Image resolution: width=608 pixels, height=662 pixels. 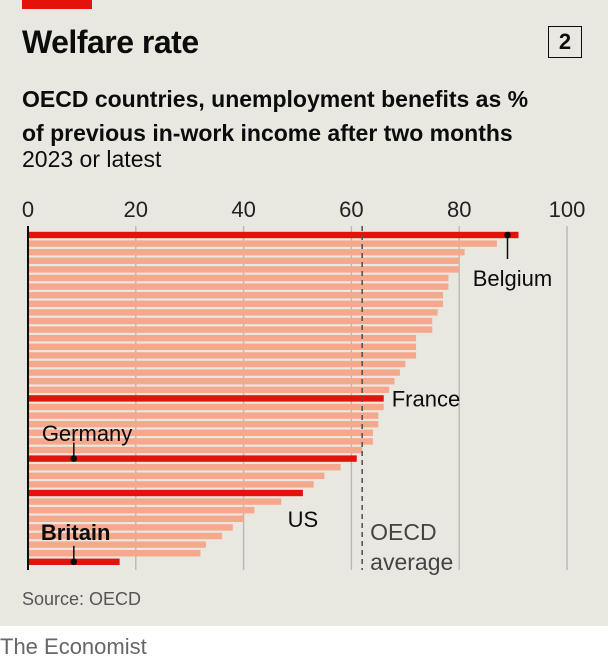 What do you see at coordinates (243, 209) in the screenshot?
I see `x-tick-label-40: 40` at bounding box center [243, 209].